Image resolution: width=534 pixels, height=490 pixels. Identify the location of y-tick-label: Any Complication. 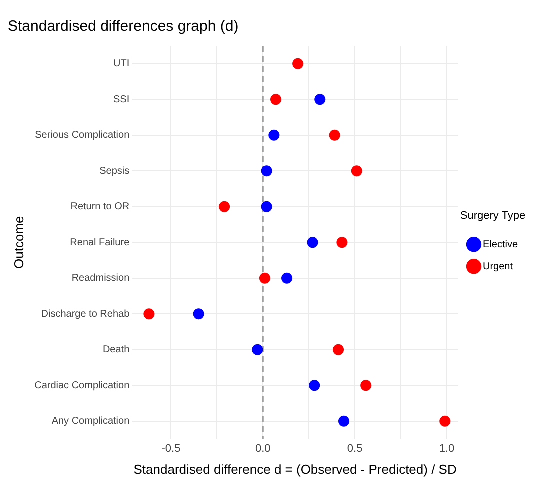
(91, 422).